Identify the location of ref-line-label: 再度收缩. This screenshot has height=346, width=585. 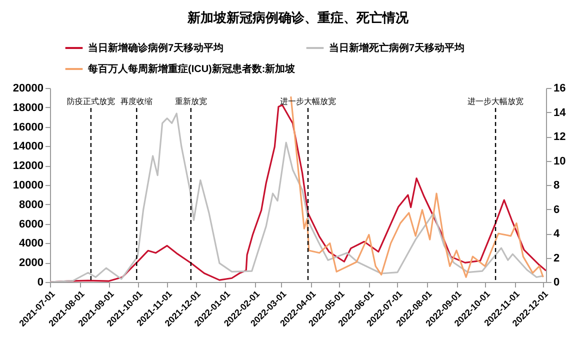
(136, 101).